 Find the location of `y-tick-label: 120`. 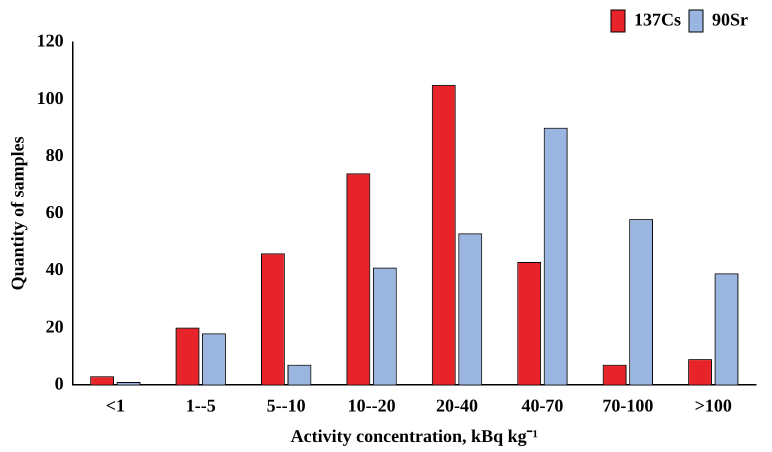

y-tick-label: 120 is located at coordinates (50, 40).